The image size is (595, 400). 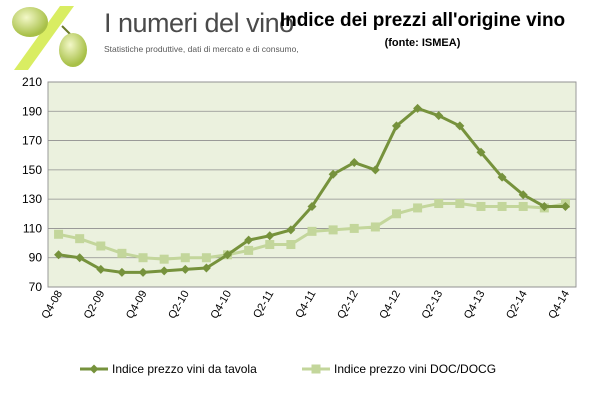 I want to click on y-tick-label: 130, so click(x=32, y=199).